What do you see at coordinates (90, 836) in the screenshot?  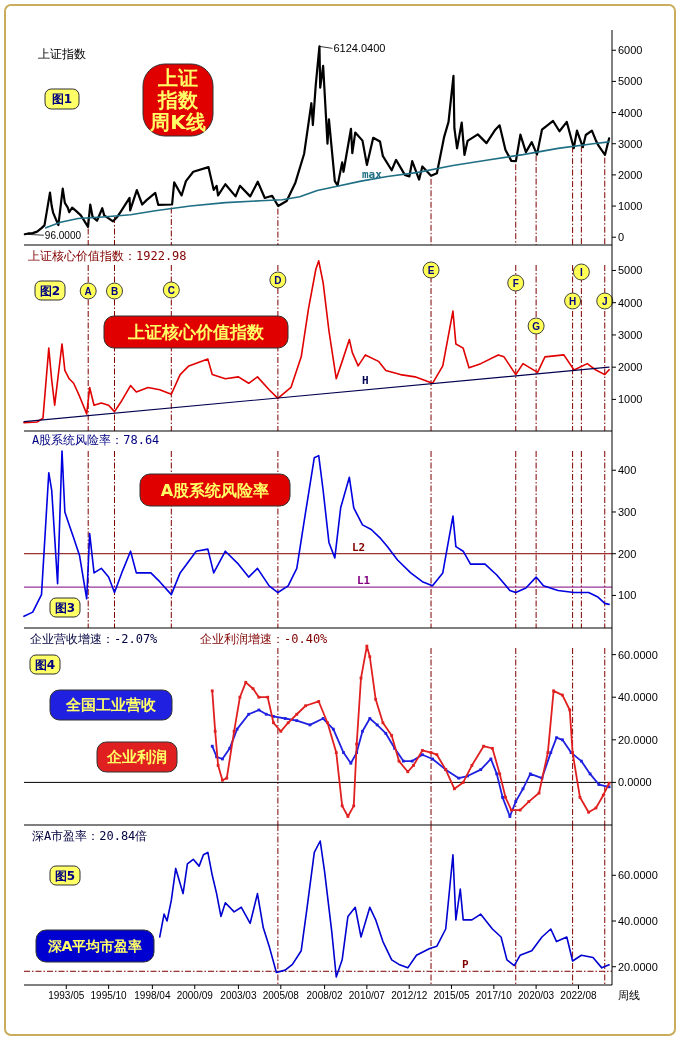 I see `chart-title: 深A市盈率：20.84倍` at bounding box center [90, 836].